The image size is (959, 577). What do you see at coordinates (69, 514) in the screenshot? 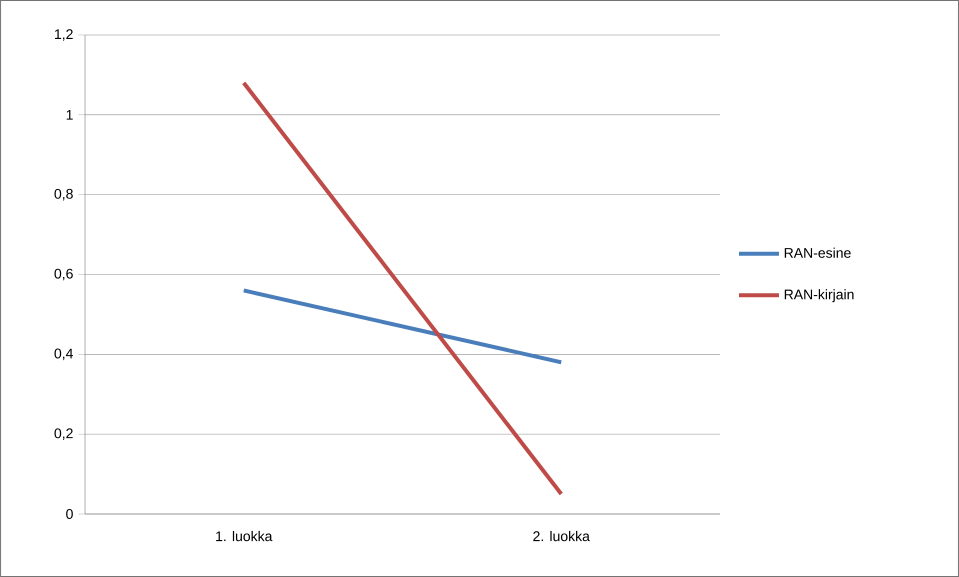
I see `y-tick-label: 0` at bounding box center [69, 514].